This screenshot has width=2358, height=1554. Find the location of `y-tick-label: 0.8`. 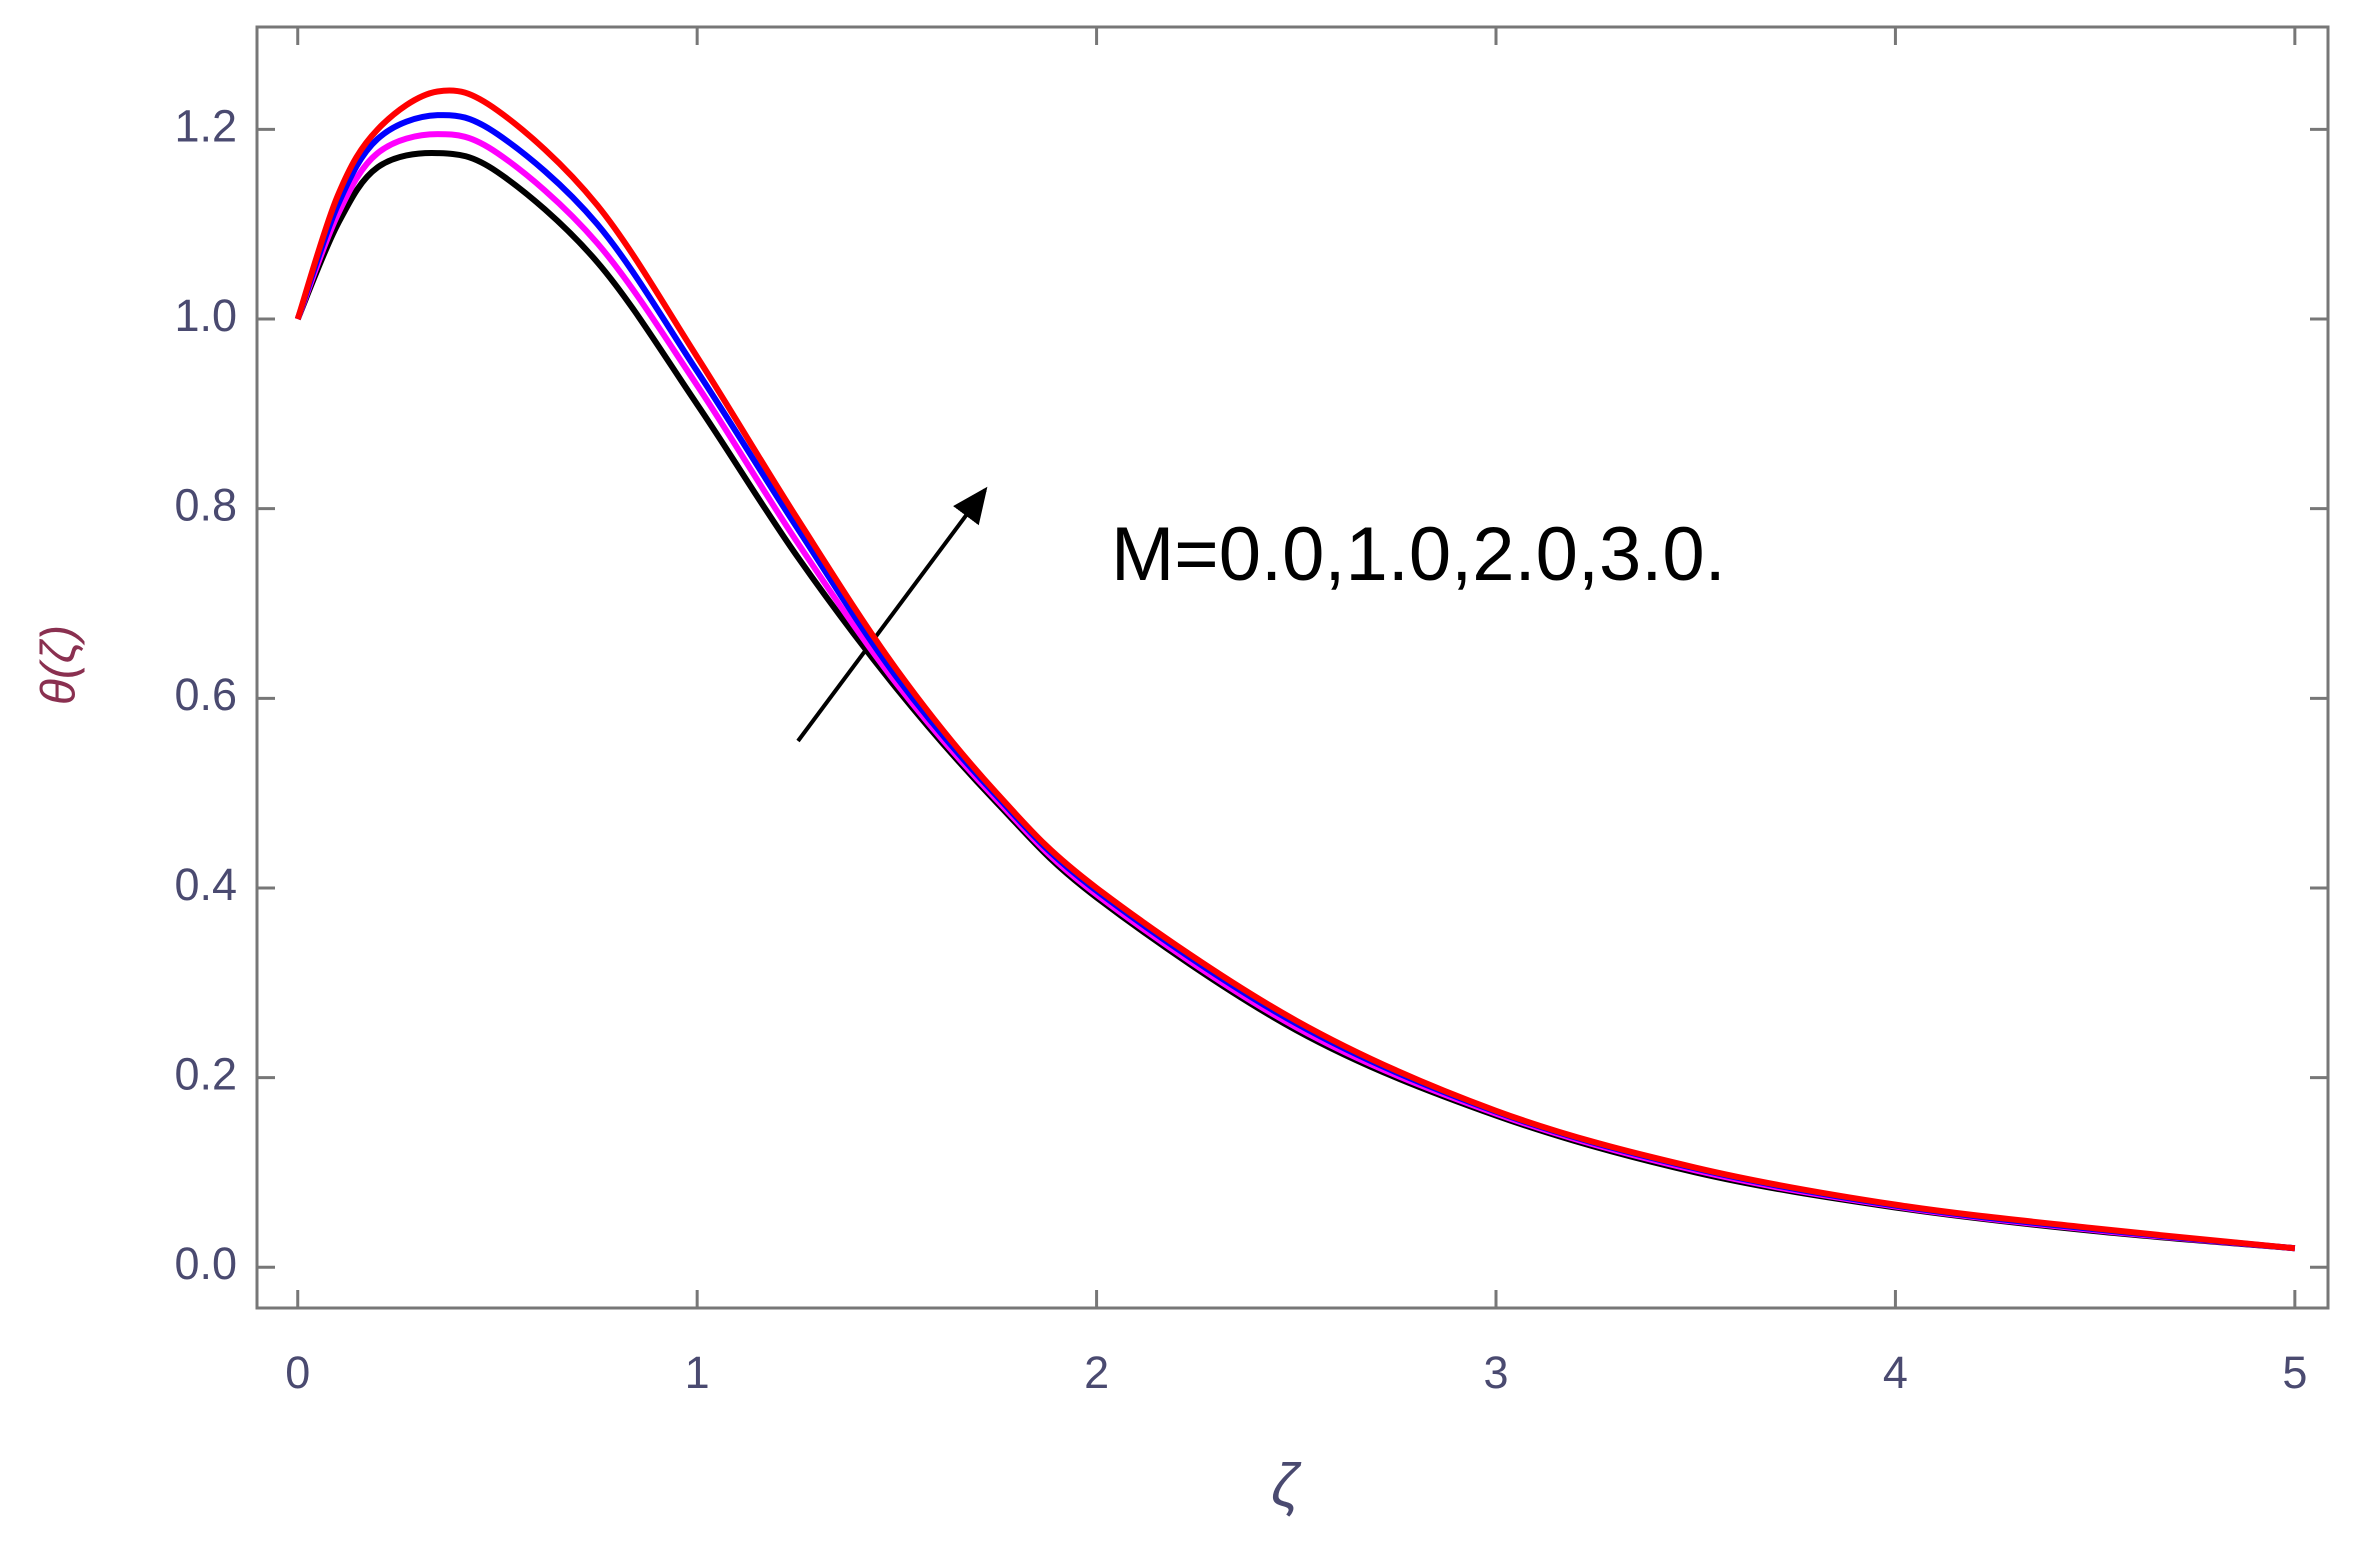

y-tick-label: 0.8 is located at coordinates (205, 505).